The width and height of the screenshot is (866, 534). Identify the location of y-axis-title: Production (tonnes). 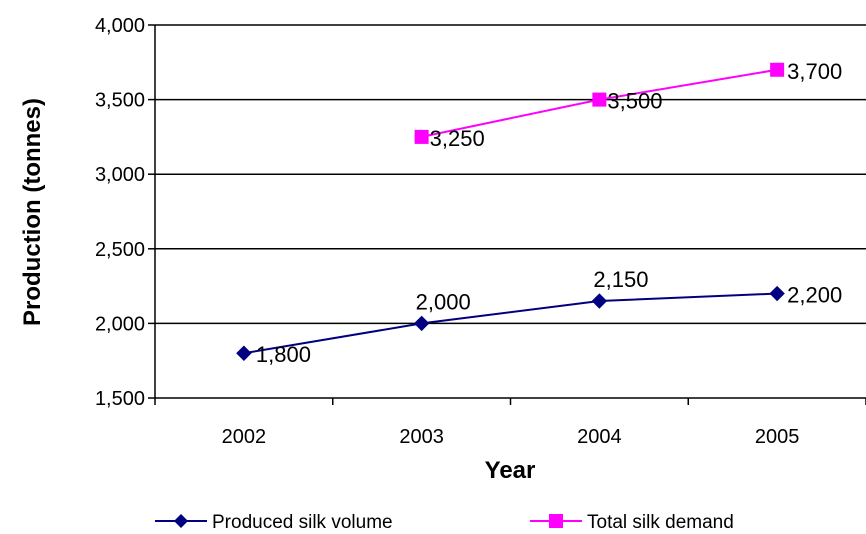
(32, 212).